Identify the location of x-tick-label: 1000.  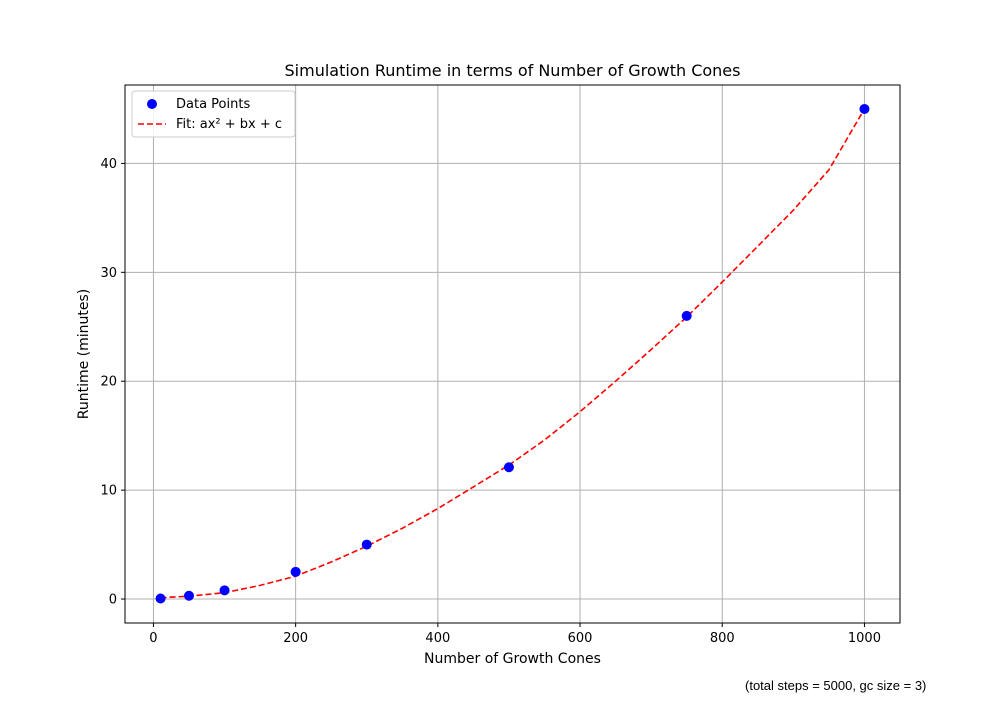
(864, 638).